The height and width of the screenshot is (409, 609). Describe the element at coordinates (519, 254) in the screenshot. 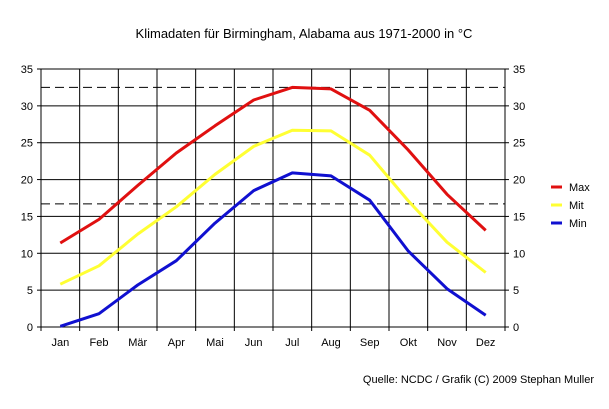

I see `y-tick-label-right: 10` at that location.